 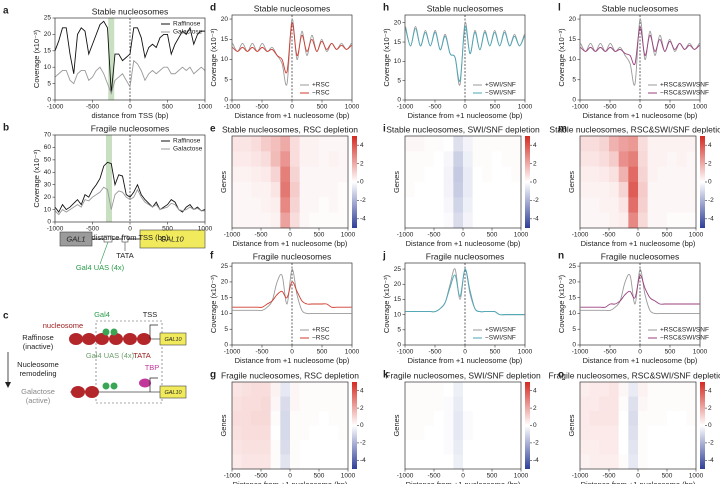 What do you see at coordinates (213, 8) in the screenshot?
I see `panel-letter: d` at bounding box center [213, 8].